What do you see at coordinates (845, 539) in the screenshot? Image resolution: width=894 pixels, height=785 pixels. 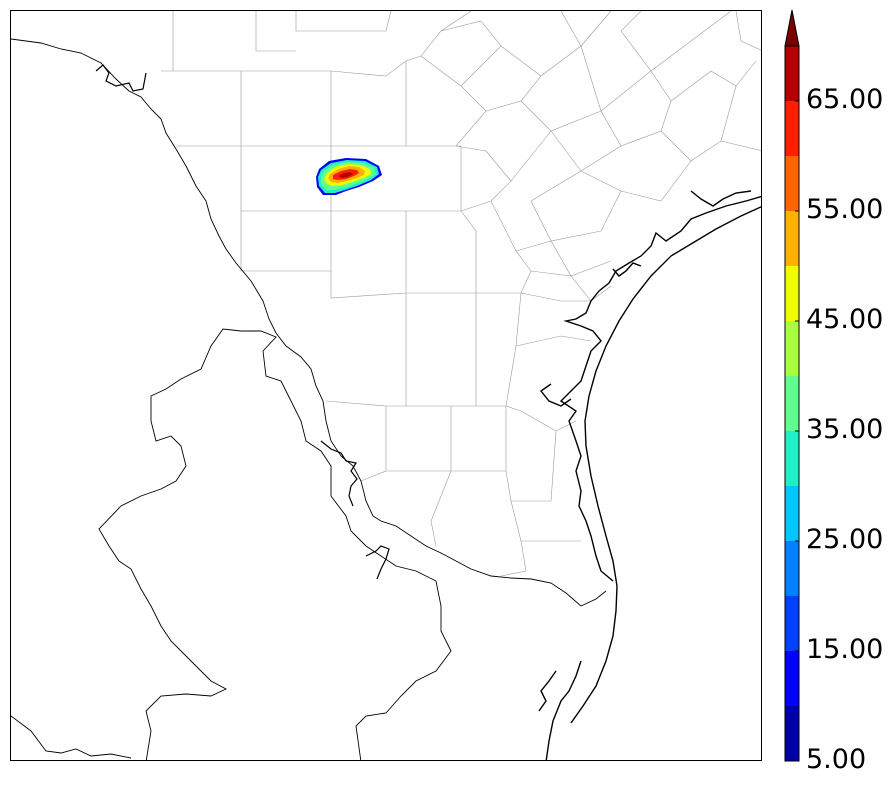 I see `colorbar-label-25: 25.00` at bounding box center [845, 539].